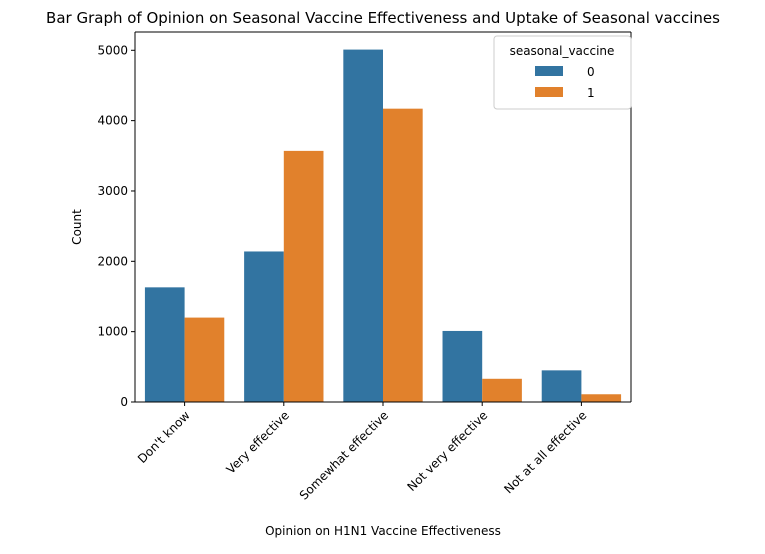  I want to click on y-axis-label: Count, so click(77, 227).